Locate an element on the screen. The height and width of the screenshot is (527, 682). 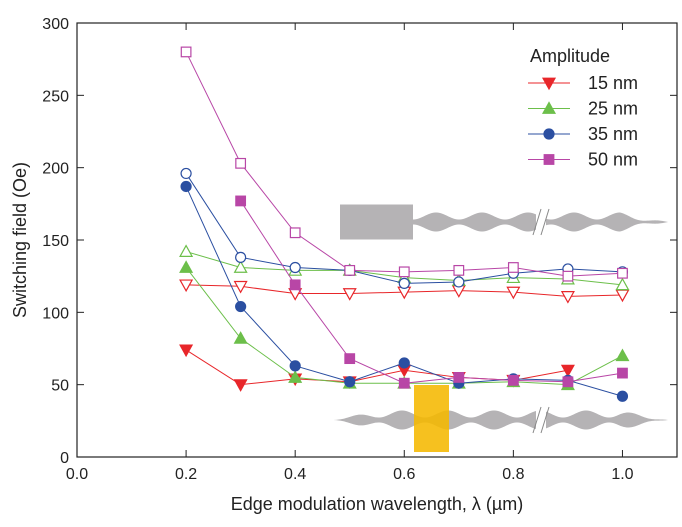
y-tick-label: 150 is located at coordinates (55, 241).